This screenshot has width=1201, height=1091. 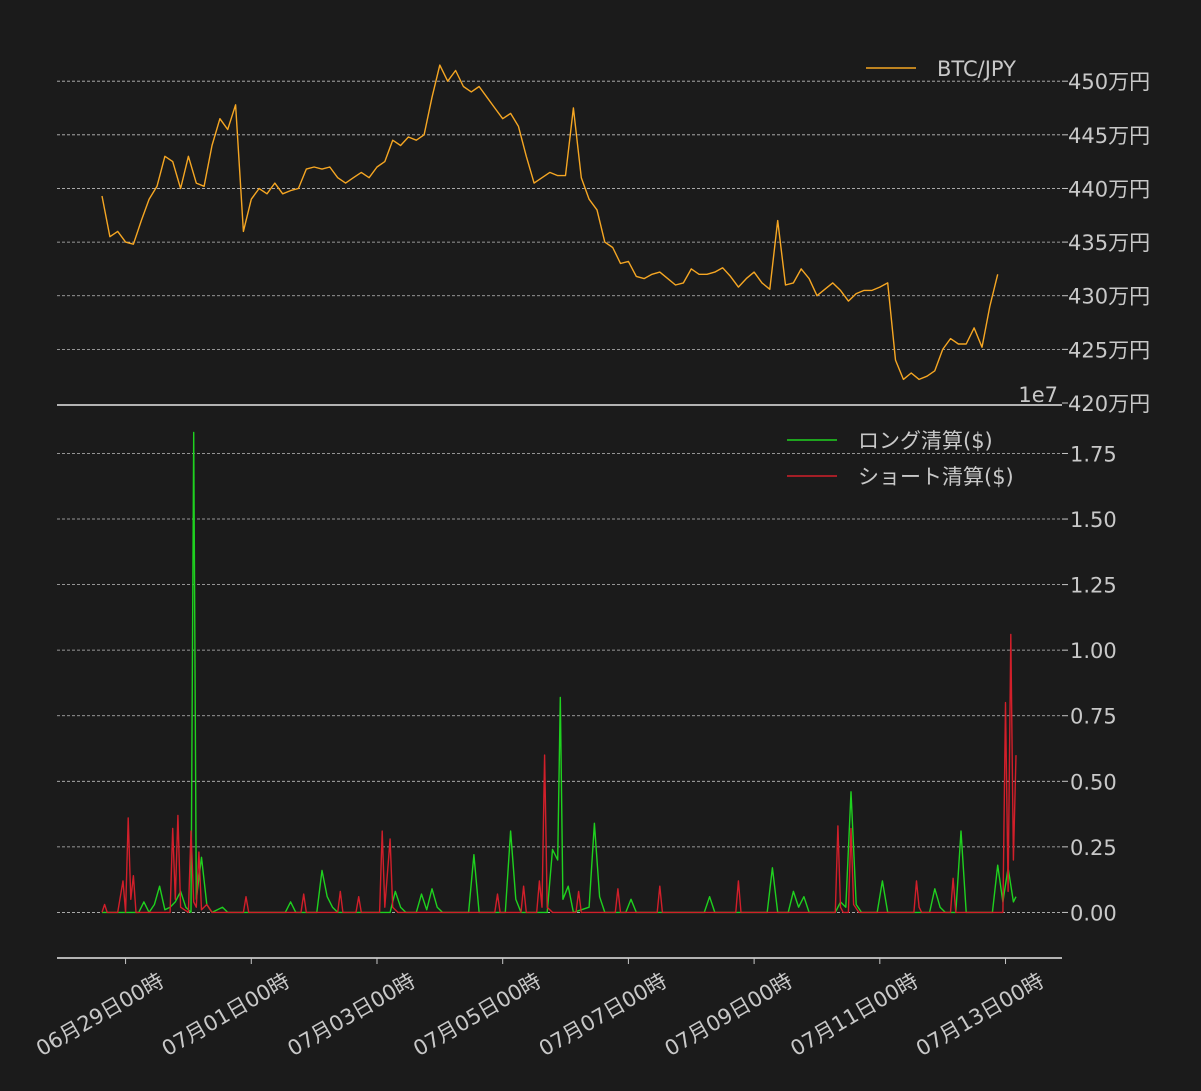 What do you see at coordinates (1109, 82) in the screenshot?
I see `price-tick-label: 450万円` at bounding box center [1109, 82].